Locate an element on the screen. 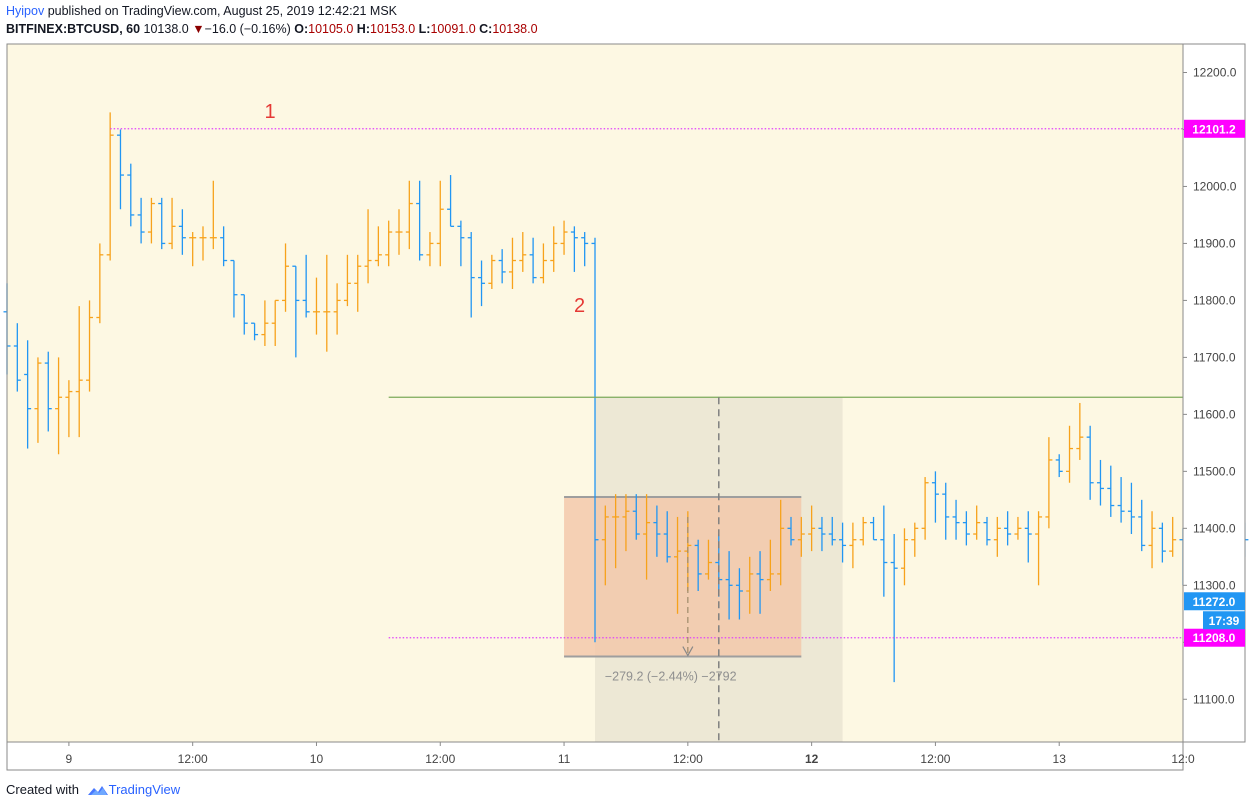  measure-arrow-icon is located at coordinates (688, 651).